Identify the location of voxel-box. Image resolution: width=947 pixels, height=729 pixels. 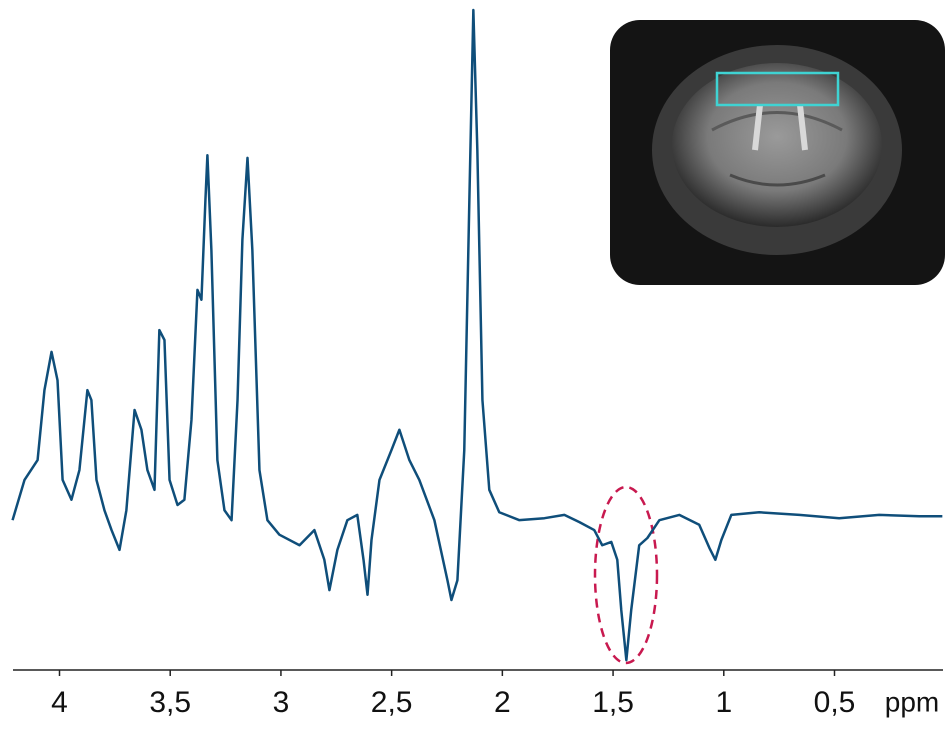
(777, 89).